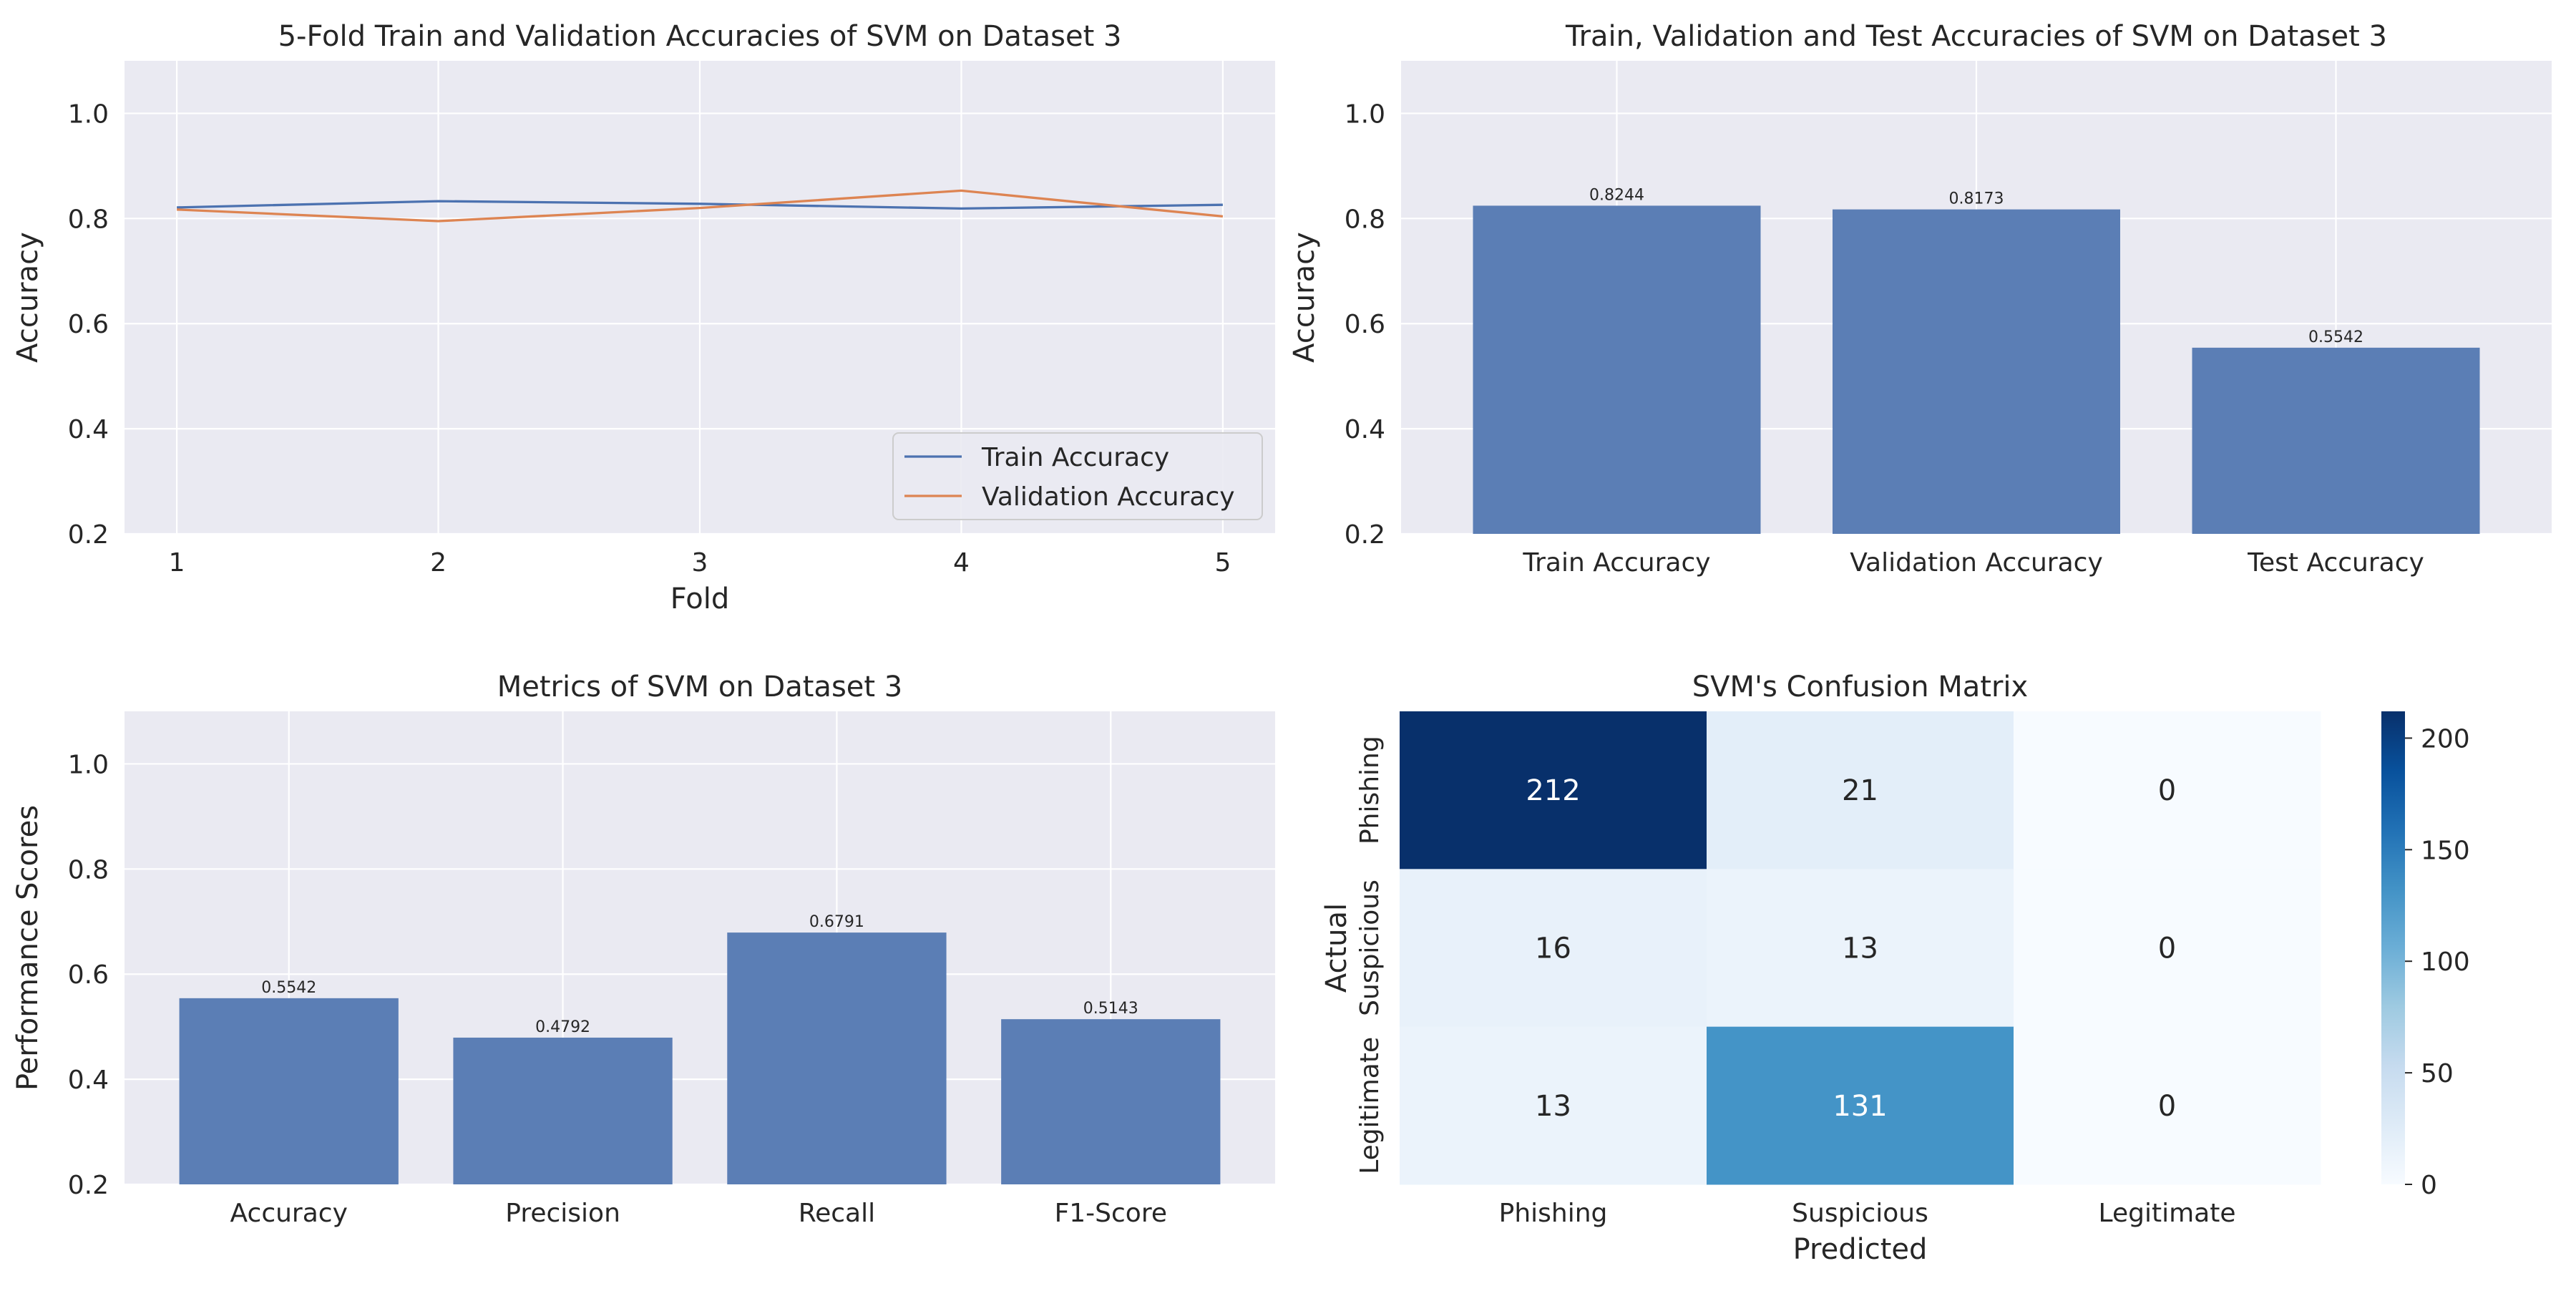  I want to click on legend-label: Validation Accuracy, so click(1108, 497).